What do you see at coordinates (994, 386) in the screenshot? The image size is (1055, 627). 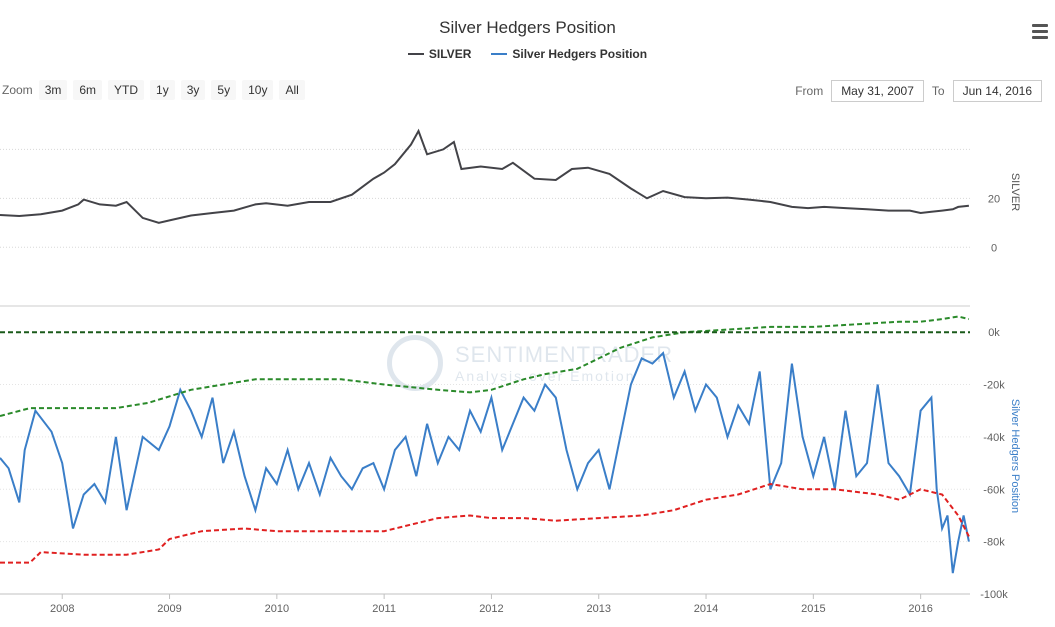 I see `y-tick-label-hedgers: -20k` at bounding box center [994, 386].